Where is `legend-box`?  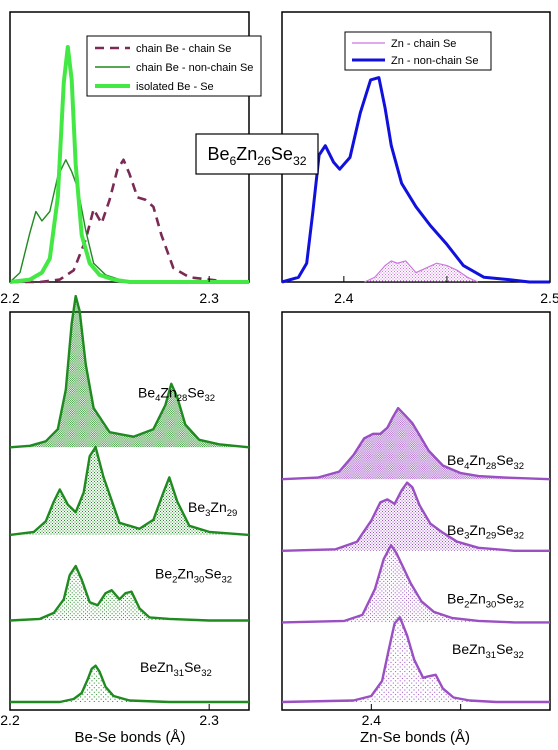
legend-box is located at coordinates (418, 51).